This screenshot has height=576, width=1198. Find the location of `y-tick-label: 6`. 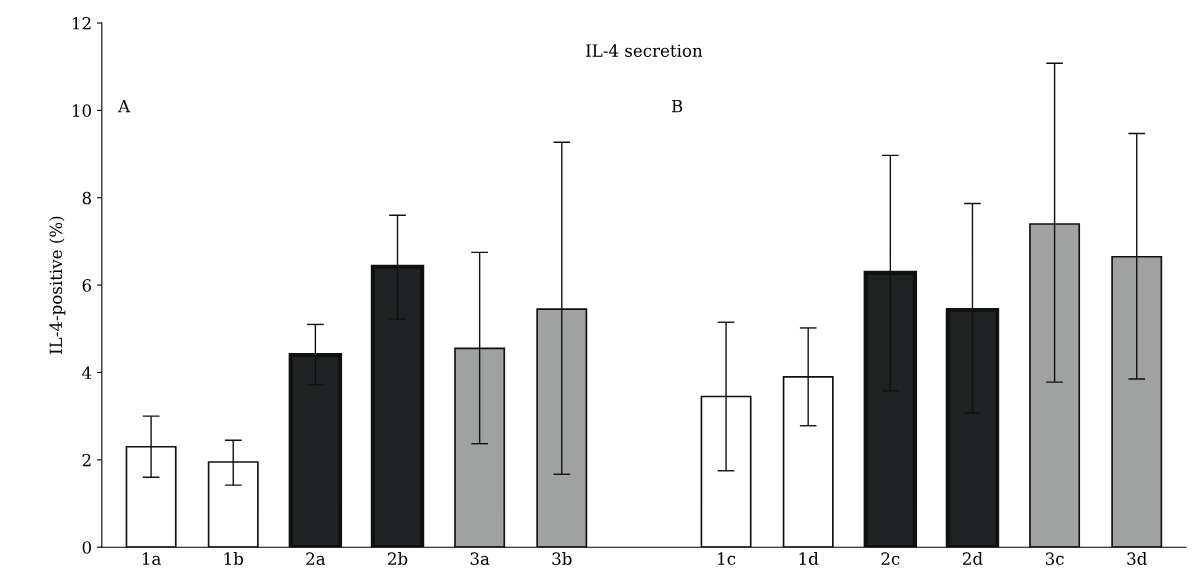

y-tick-label: 6 is located at coordinates (87, 285).